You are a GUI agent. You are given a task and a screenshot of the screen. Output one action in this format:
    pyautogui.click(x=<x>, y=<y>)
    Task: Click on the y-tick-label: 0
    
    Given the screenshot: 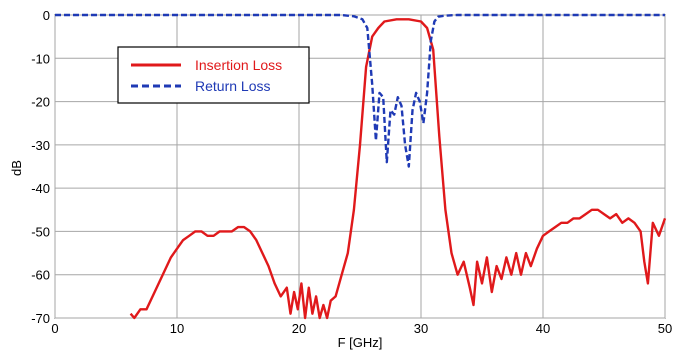 What is the action you would take?
    pyautogui.click(x=46, y=15)
    